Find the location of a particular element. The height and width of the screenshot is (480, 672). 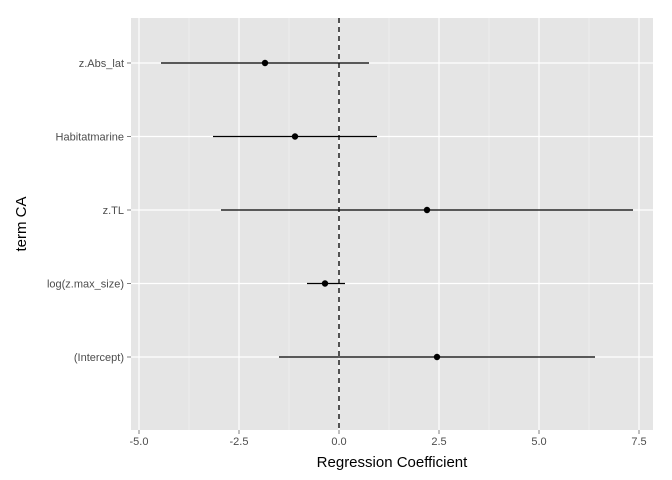

y-tick-label: z.TL is located at coordinates (113, 211).